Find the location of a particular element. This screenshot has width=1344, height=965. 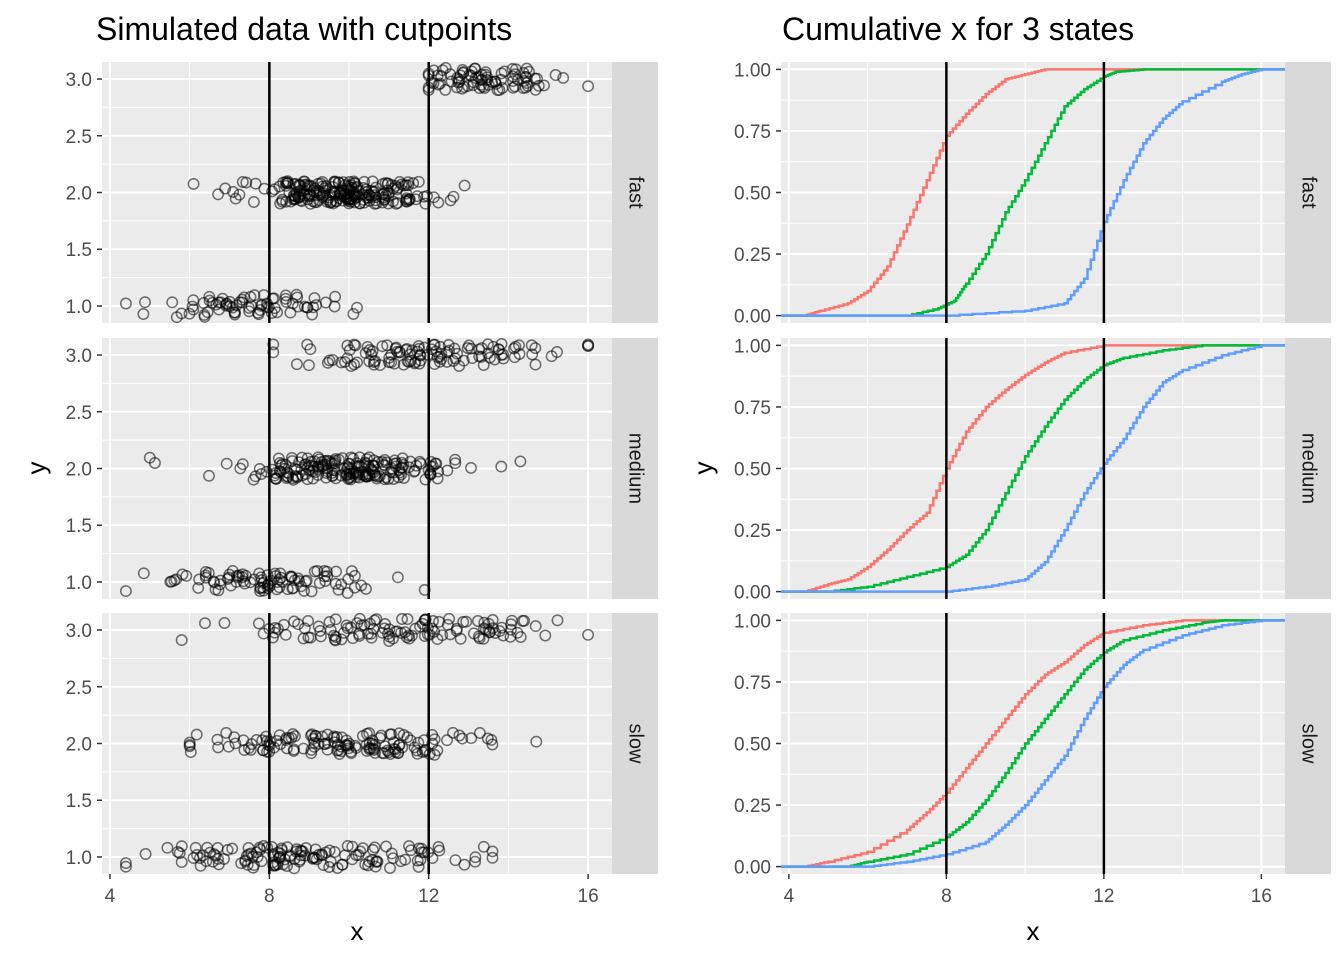

x-tick-label: 12 is located at coordinates (1103, 896).